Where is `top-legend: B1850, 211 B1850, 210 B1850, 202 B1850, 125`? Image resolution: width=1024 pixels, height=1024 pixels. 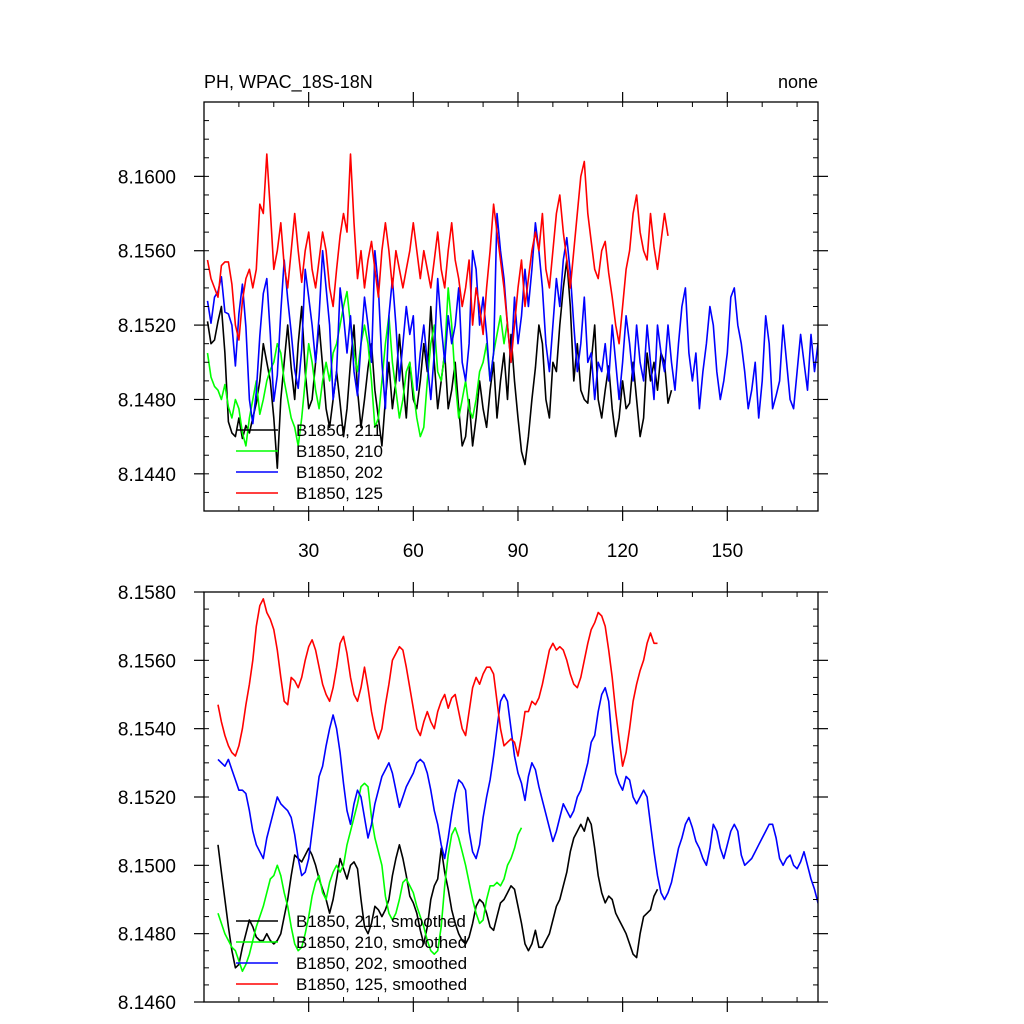
top-legend: B1850, 211 B1850, 210 B1850, 202 B1850, 125 is located at coordinates (309, 462).